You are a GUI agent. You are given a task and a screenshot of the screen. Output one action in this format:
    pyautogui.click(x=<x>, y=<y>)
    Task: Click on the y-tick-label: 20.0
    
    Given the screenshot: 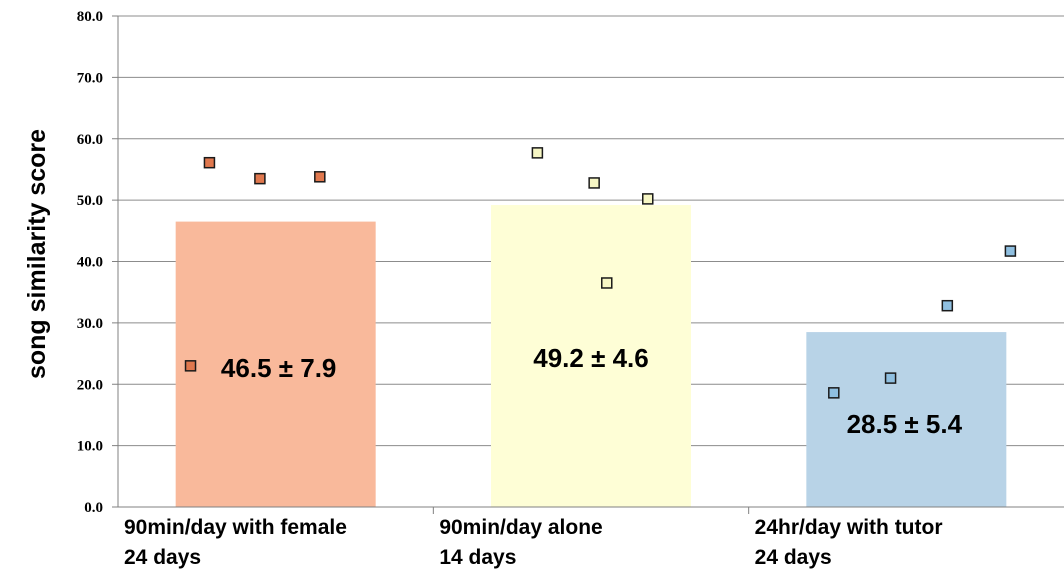 What is the action you would take?
    pyautogui.click(x=90, y=385)
    